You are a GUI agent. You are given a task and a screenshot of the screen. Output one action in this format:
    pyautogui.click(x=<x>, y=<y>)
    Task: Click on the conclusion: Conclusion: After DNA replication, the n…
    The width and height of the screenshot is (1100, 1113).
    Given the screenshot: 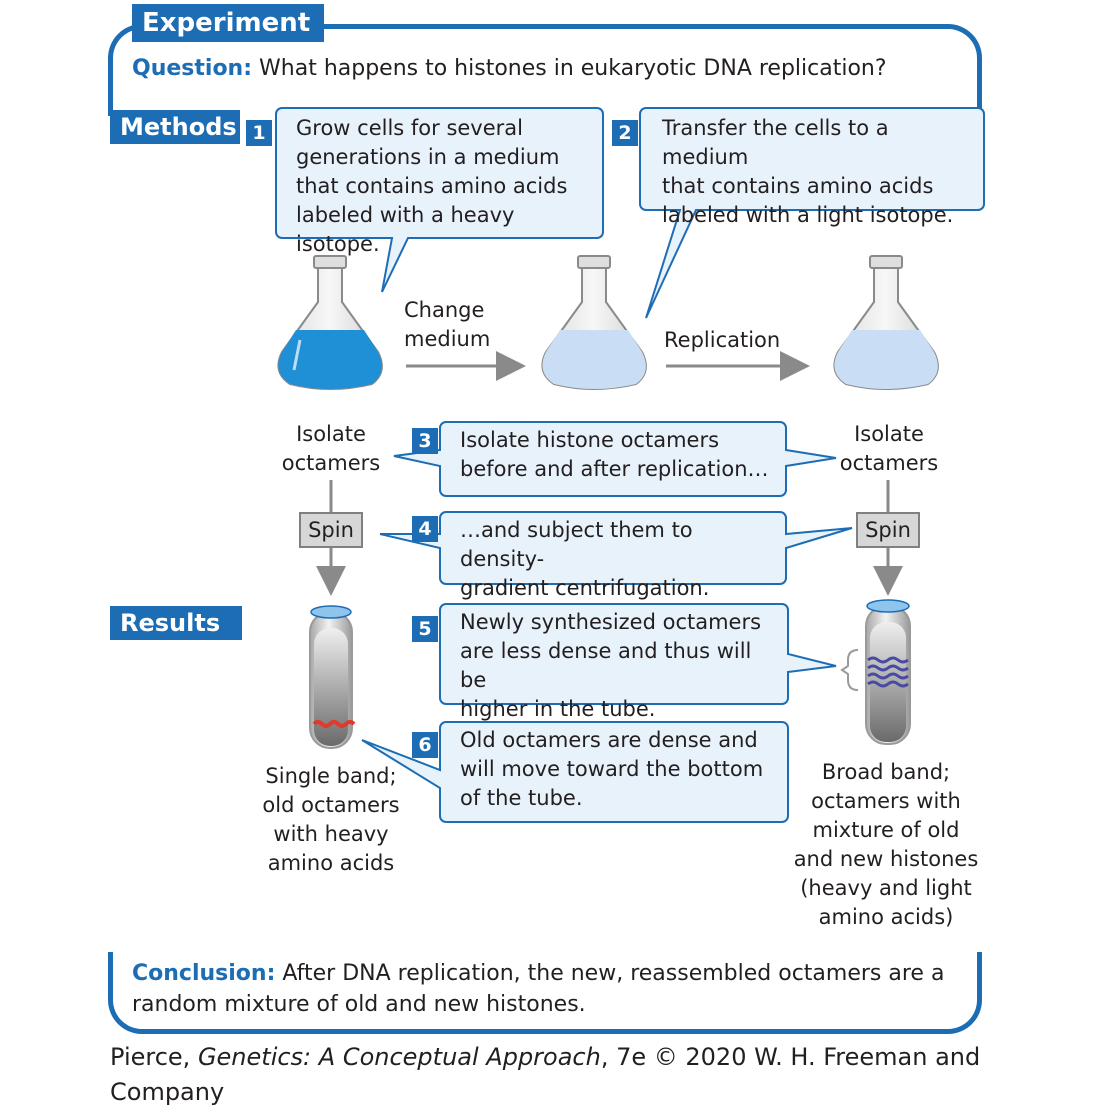 What is the action you would take?
    pyautogui.click(x=557, y=989)
    